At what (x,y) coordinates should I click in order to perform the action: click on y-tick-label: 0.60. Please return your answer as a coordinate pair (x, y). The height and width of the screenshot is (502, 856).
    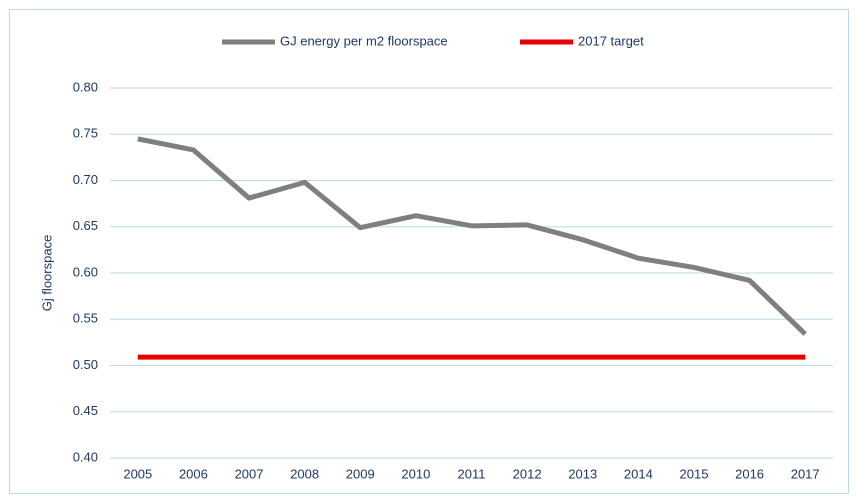
    Looking at the image, I should click on (85, 271).